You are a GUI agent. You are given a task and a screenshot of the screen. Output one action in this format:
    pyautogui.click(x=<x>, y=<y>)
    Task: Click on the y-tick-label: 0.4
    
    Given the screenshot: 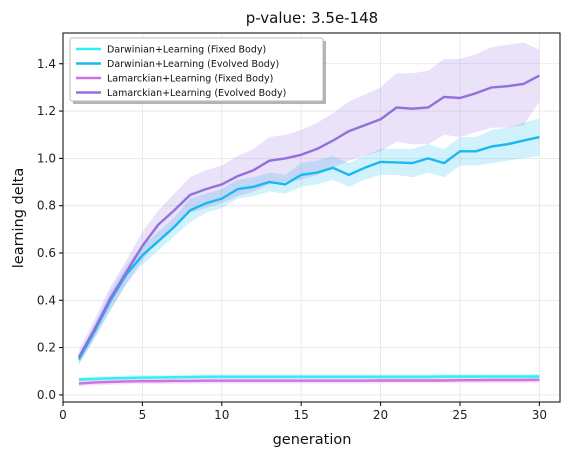 What is the action you would take?
    pyautogui.click(x=46, y=300)
    